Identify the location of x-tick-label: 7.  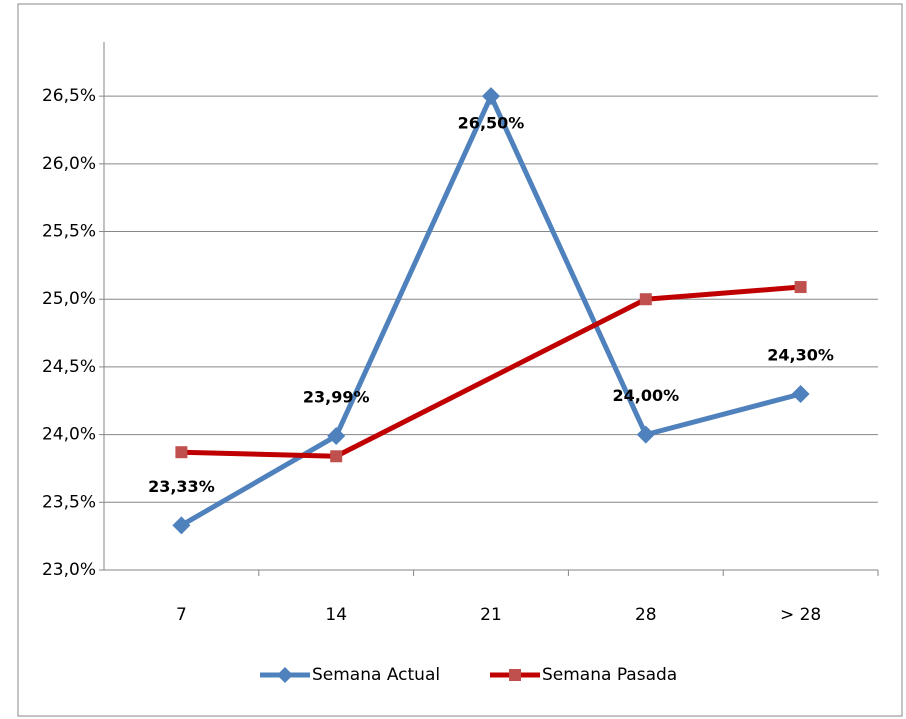
(181, 615).